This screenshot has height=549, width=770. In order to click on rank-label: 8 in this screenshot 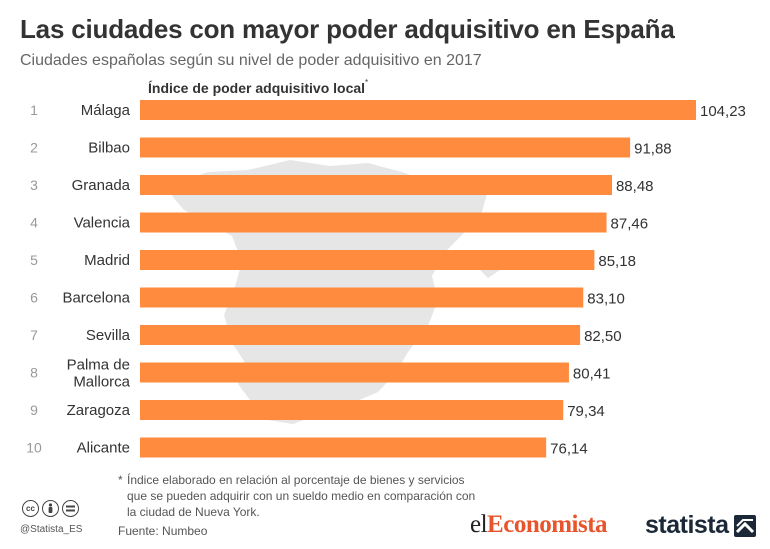, I will do `click(34, 373)`.